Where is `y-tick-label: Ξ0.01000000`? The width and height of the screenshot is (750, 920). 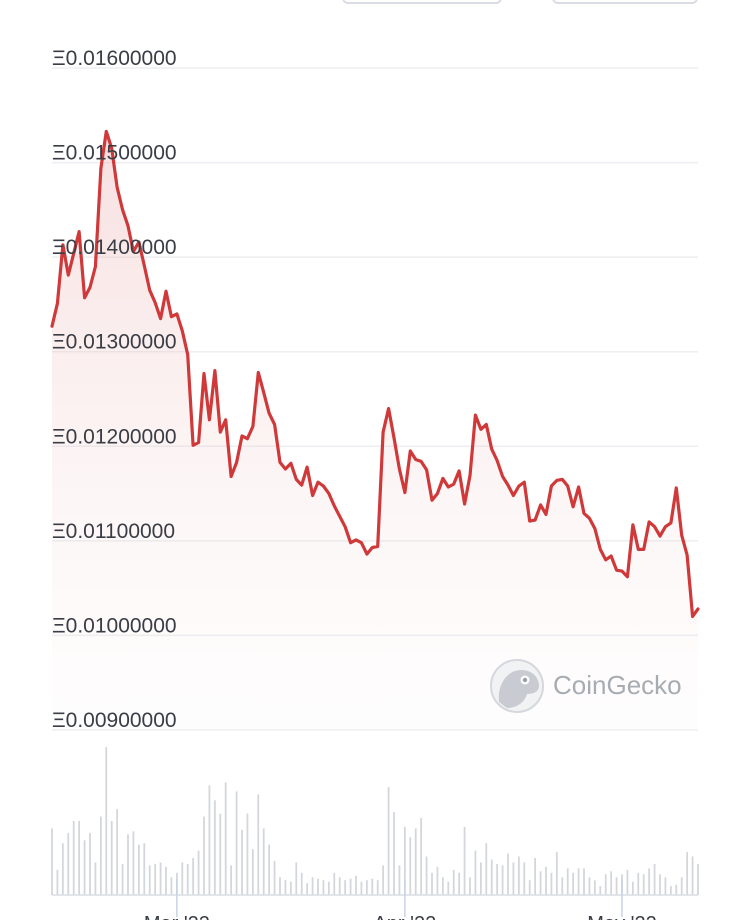 y-tick-label: Ξ0.01000000 is located at coordinates (114, 625).